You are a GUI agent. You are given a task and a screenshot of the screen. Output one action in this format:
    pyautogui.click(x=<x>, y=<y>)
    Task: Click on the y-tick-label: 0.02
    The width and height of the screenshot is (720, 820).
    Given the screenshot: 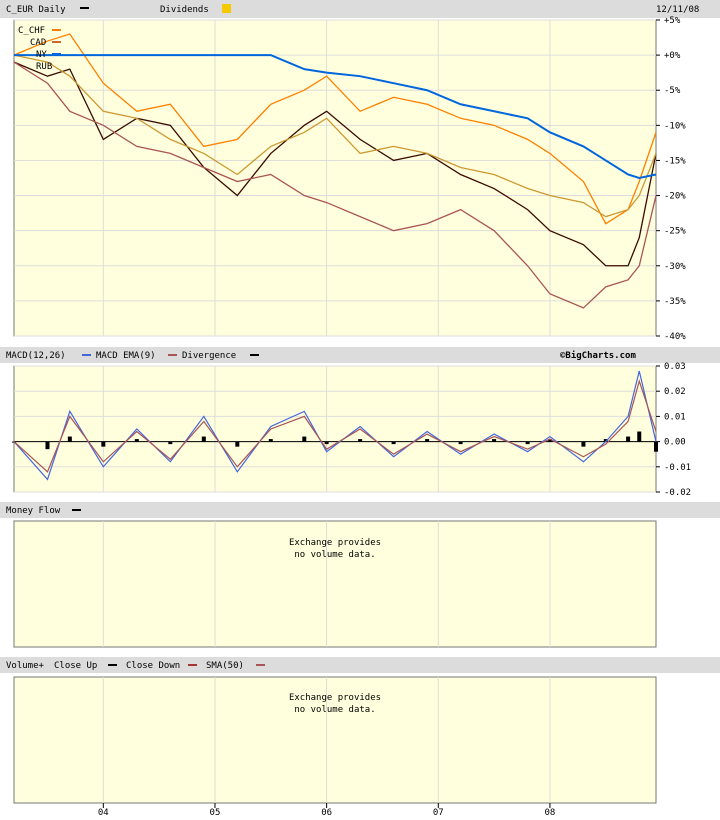 What is the action you would take?
    pyautogui.click(x=675, y=392)
    